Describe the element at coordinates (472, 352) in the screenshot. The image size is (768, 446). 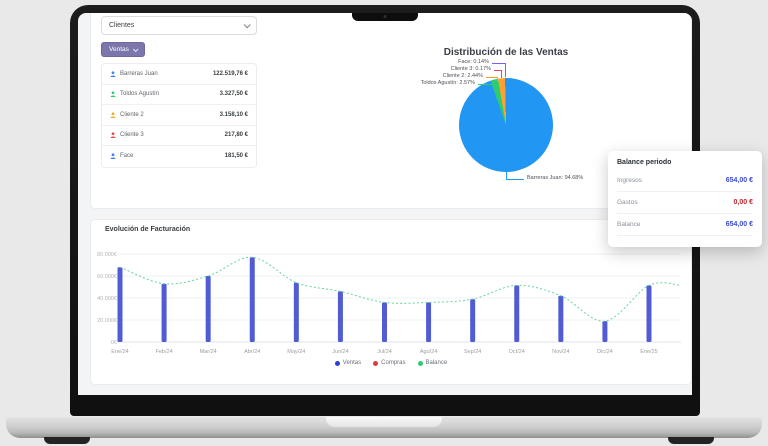
I see `x-axis-tick: Sep/24` at that location.